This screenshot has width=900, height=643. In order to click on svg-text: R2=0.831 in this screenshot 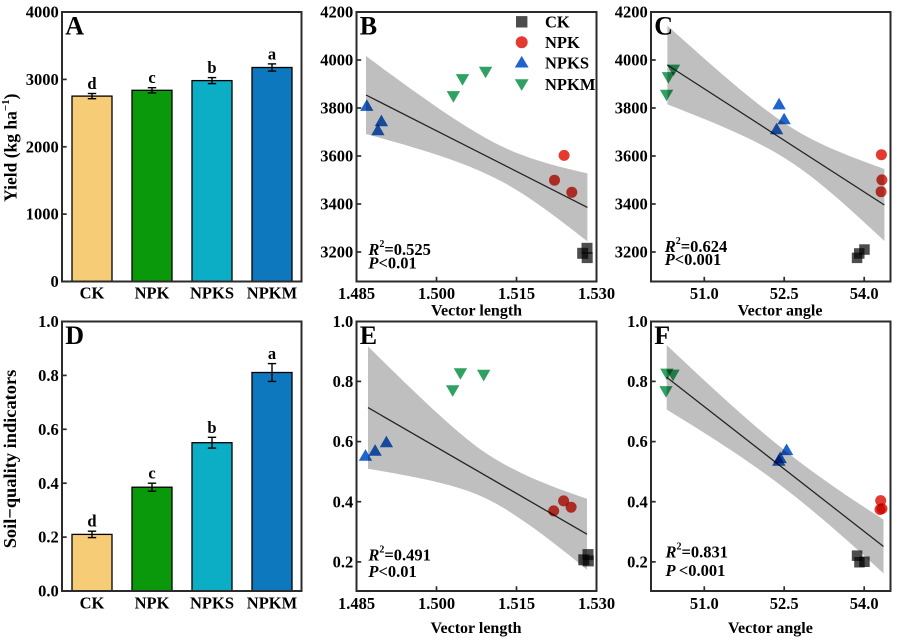, I will do `click(697, 552)`.